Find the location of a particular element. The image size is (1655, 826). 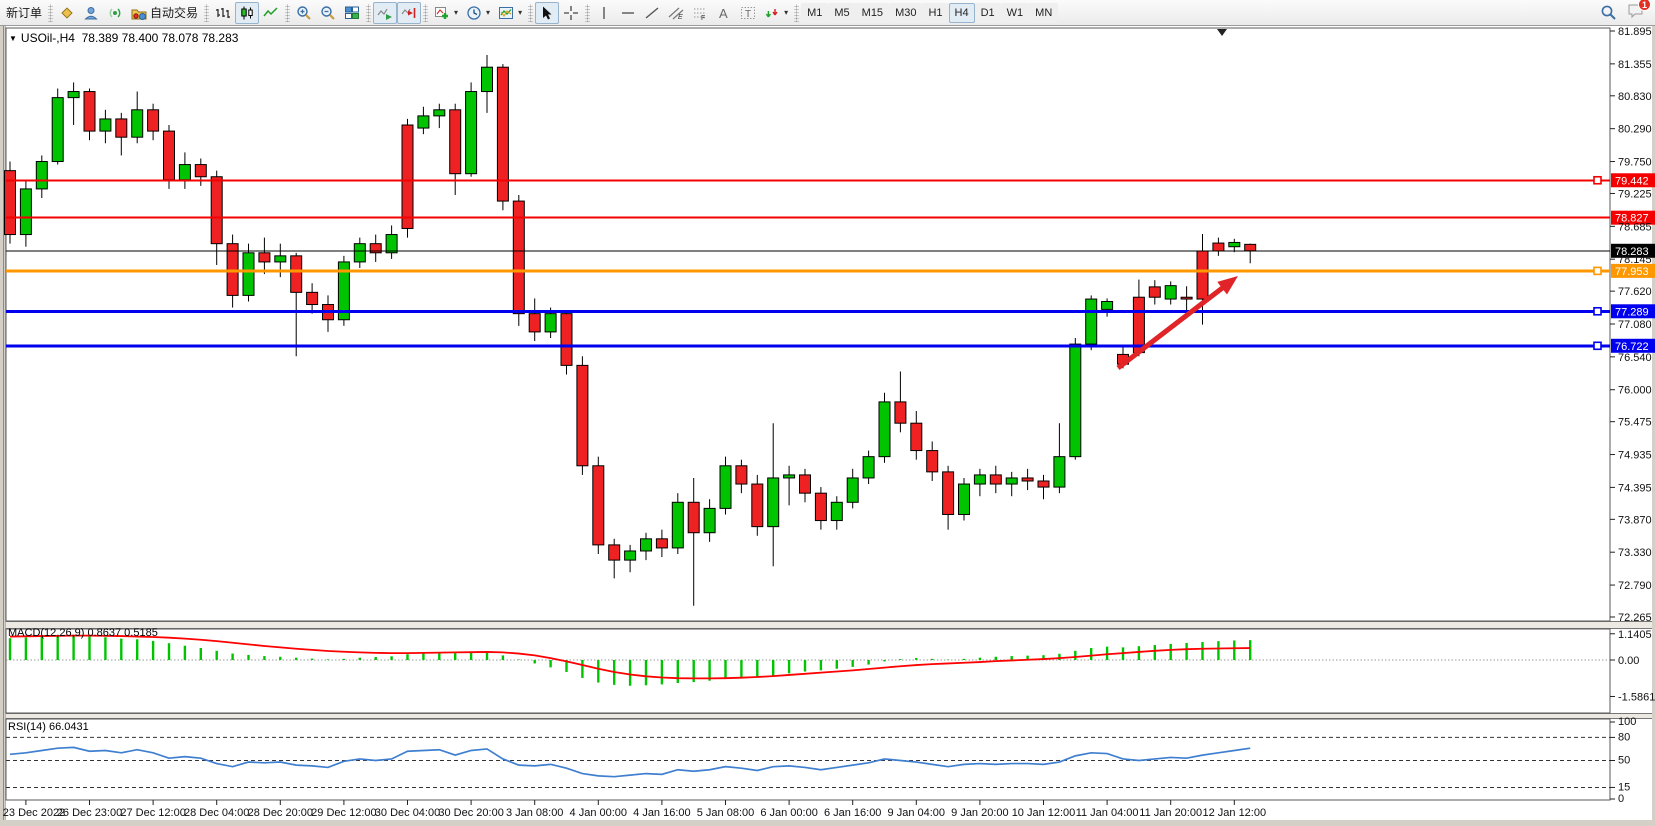

svg-text: 78.685 is located at coordinates (1635, 227).